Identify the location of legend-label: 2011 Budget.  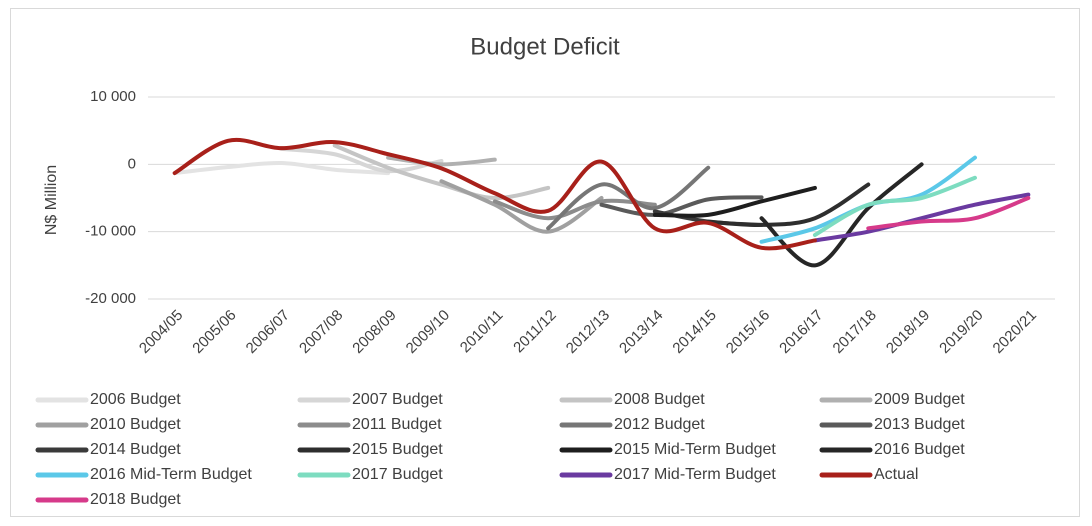
(397, 424).